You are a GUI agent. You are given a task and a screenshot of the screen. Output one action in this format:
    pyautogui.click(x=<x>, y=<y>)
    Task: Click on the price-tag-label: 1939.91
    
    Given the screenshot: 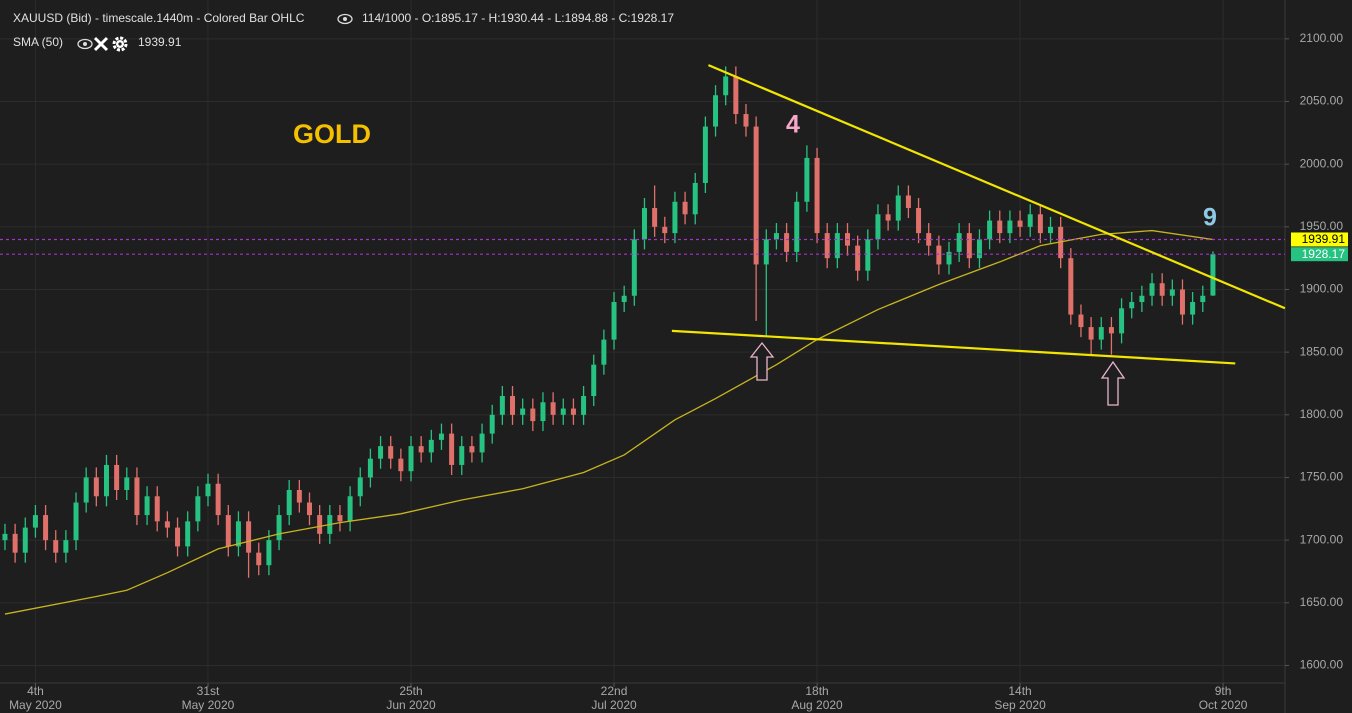 What is the action you would take?
    pyautogui.click(x=1324, y=239)
    